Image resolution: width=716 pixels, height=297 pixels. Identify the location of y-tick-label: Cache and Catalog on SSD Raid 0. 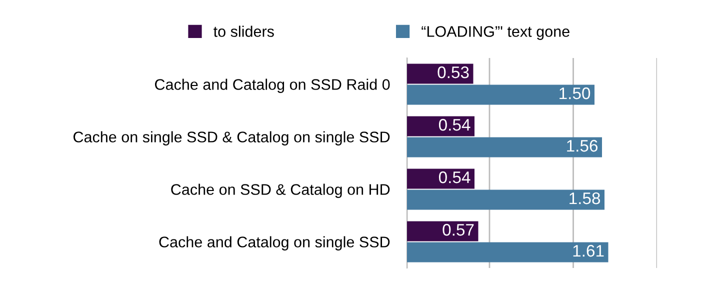
(272, 85).